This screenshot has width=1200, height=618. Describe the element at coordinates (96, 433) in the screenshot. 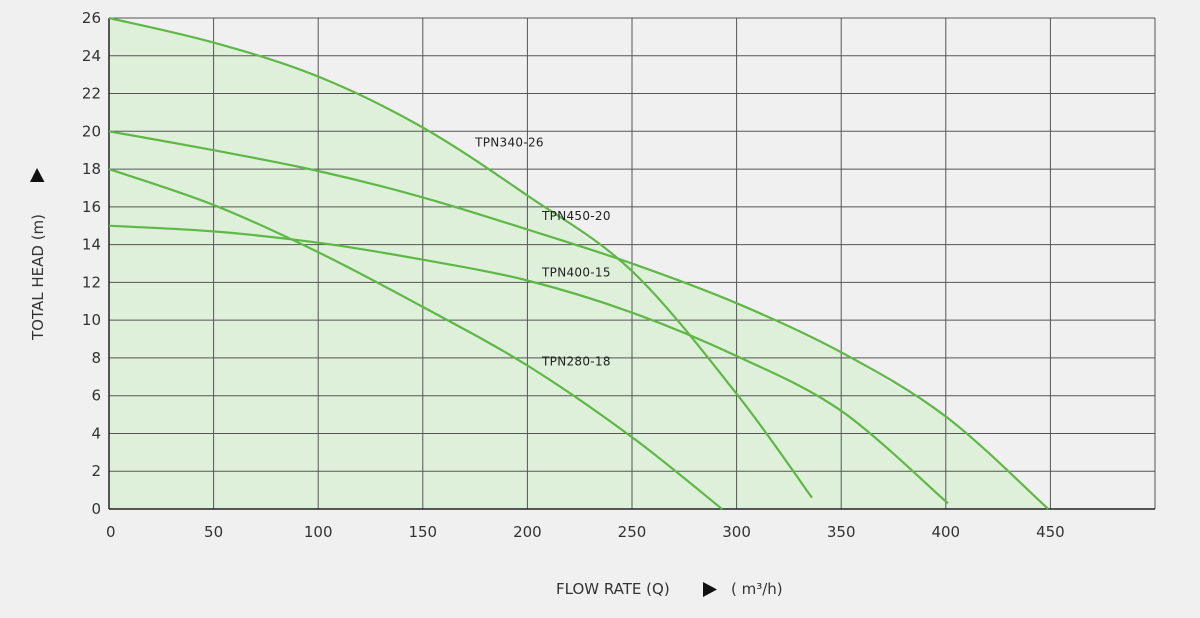

I see `y-tick-label: 4` at that location.